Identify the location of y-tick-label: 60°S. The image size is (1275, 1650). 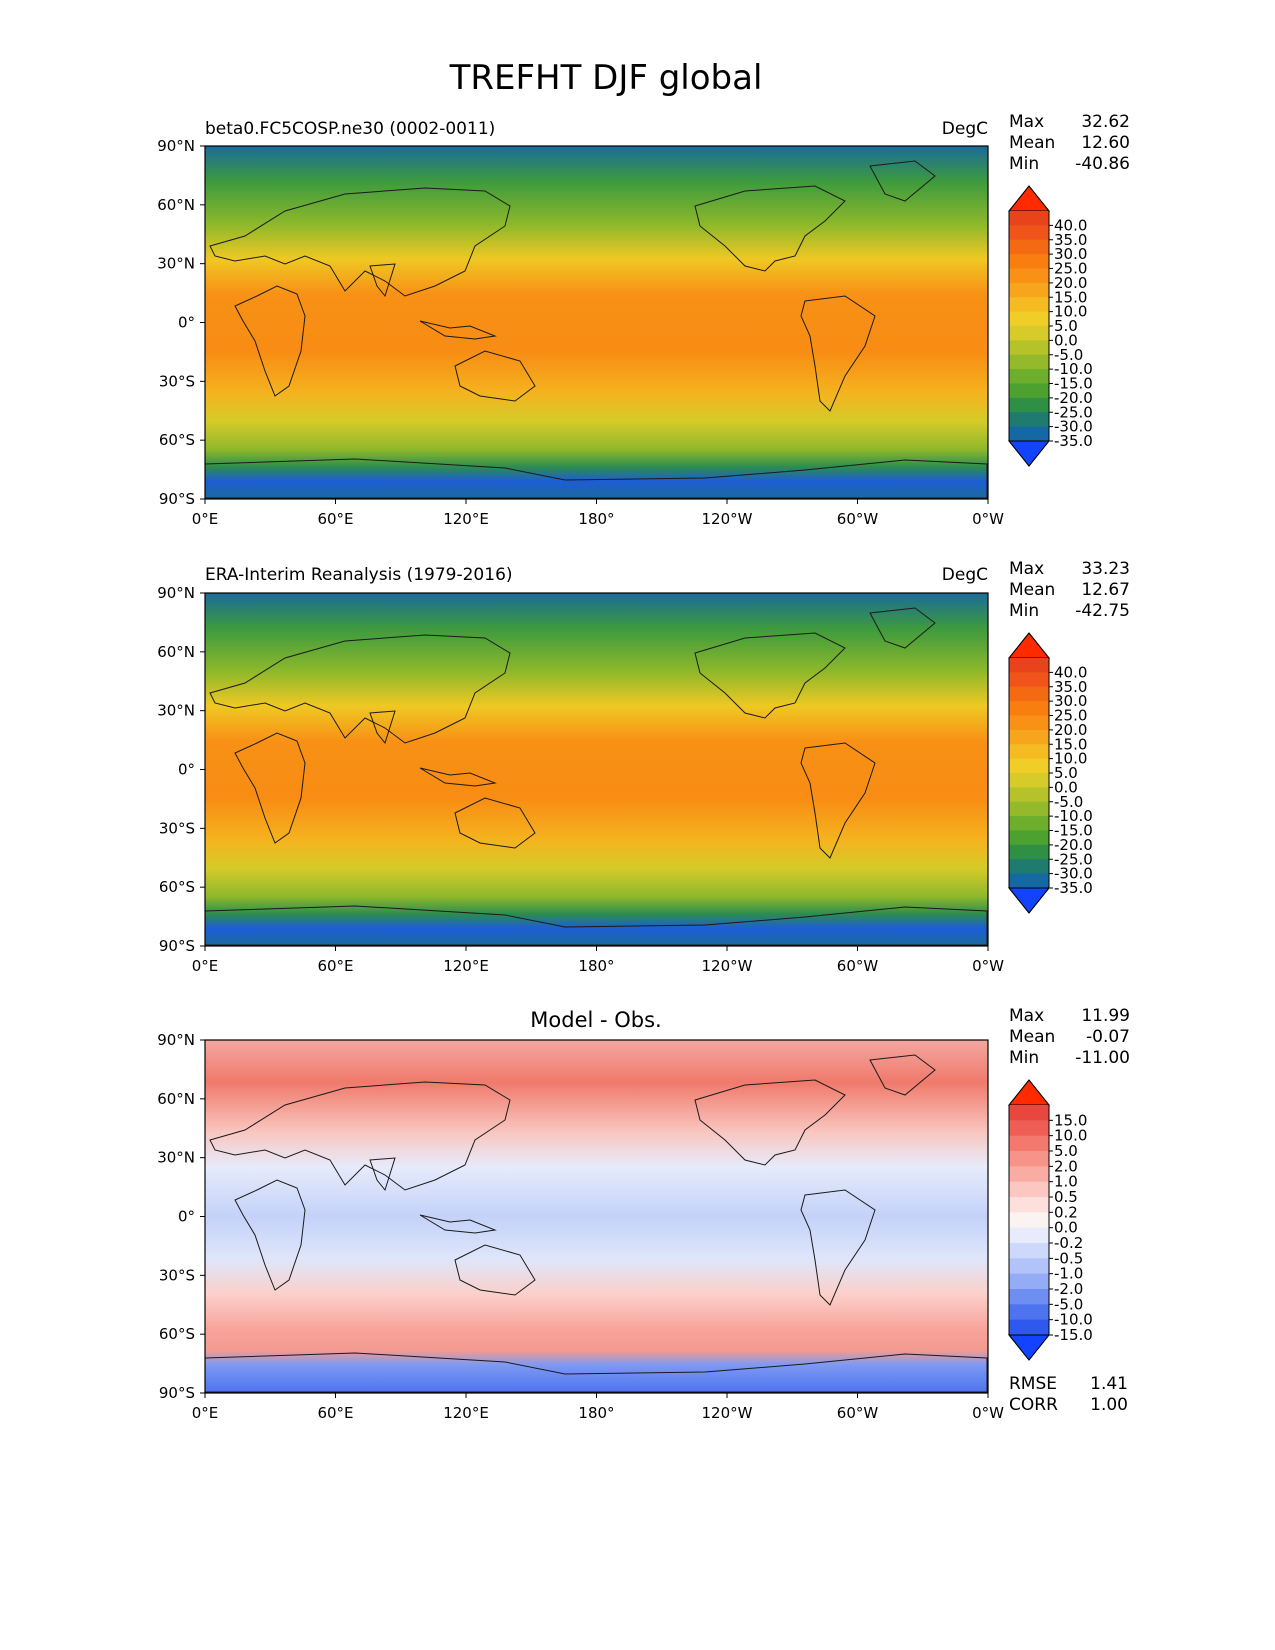
(177, 887).